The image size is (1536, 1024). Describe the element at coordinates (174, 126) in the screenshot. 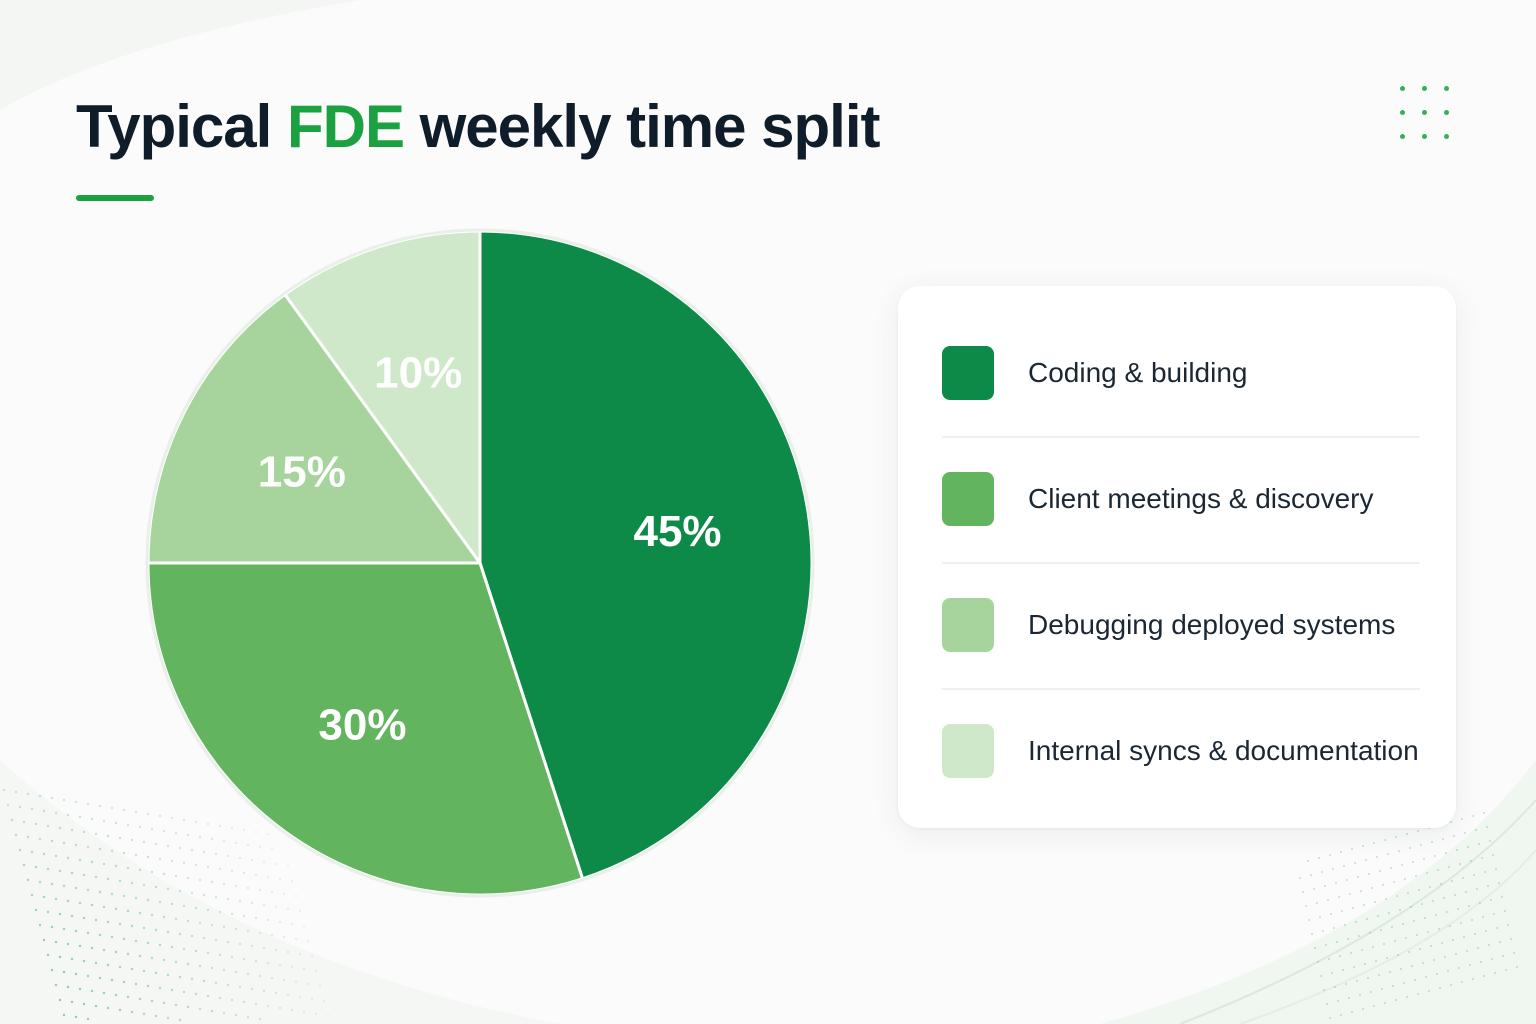

I see `title-prefix: Typical` at that location.